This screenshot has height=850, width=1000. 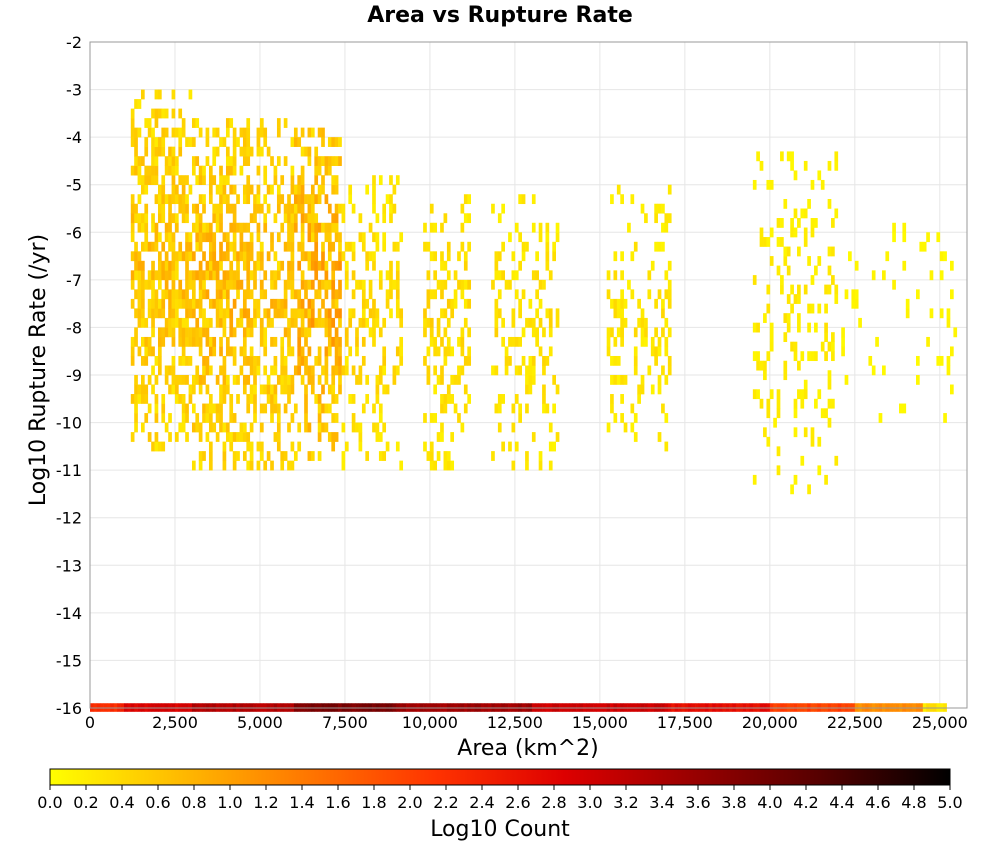 What do you see at coordinates (500, 15) in the screenshot?
I see `chart-title: Area vs Rupture Rate` at bounding box center [500, 15].